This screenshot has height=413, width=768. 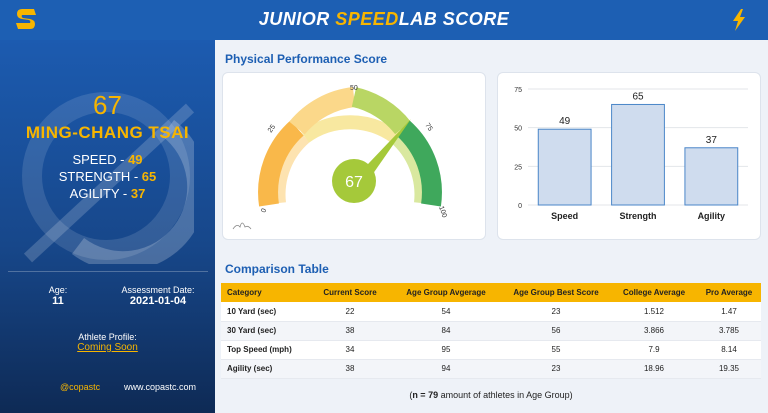 What do you see at coordinates (491, 395) in the screenshot?
I see `sample-size-note: (n = 79 amount of athletes in Age Group)` at bounding box center [491, 395].